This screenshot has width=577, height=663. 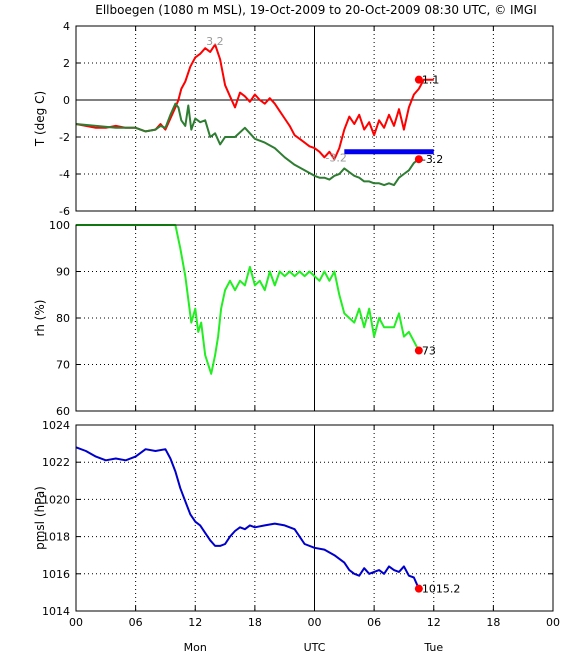 I want to click on y-tick-label: -4, so click(x=64, y=174).